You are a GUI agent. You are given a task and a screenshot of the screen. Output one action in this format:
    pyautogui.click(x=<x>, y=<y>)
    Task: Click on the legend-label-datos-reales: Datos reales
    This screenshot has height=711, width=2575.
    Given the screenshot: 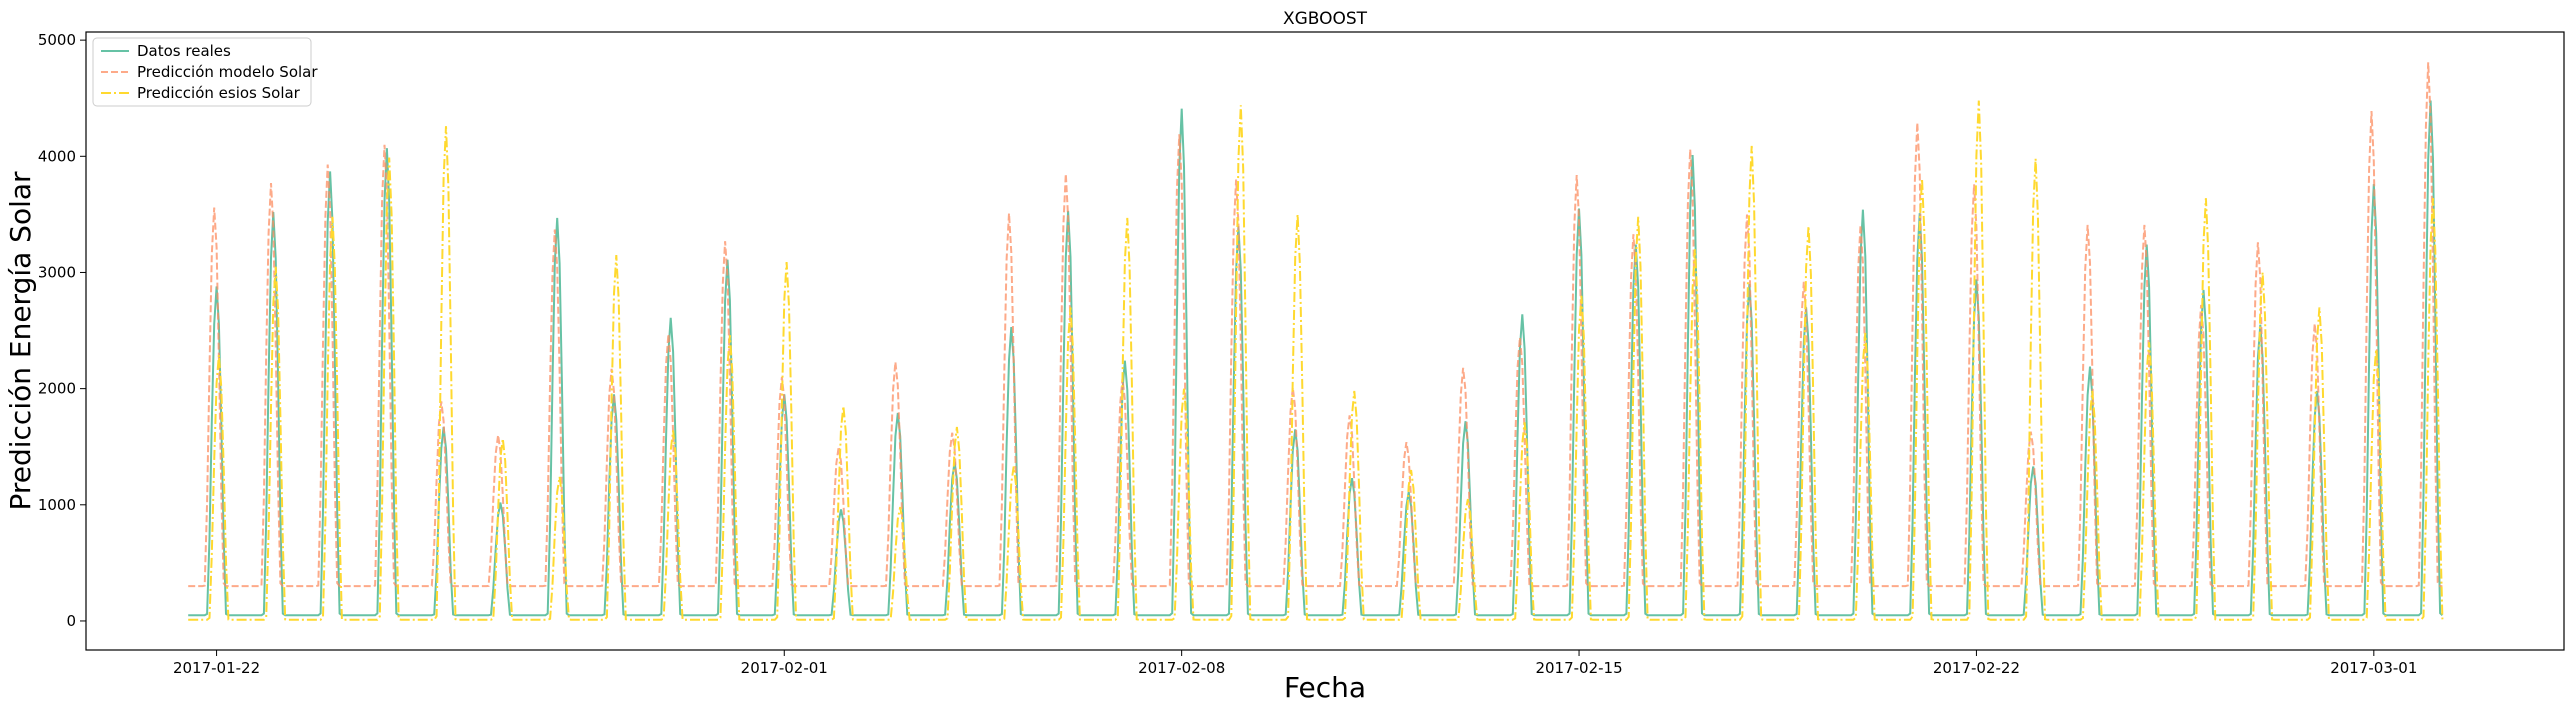 What is the action you would take?
    pyautogui.click(x=184, y=51)
    